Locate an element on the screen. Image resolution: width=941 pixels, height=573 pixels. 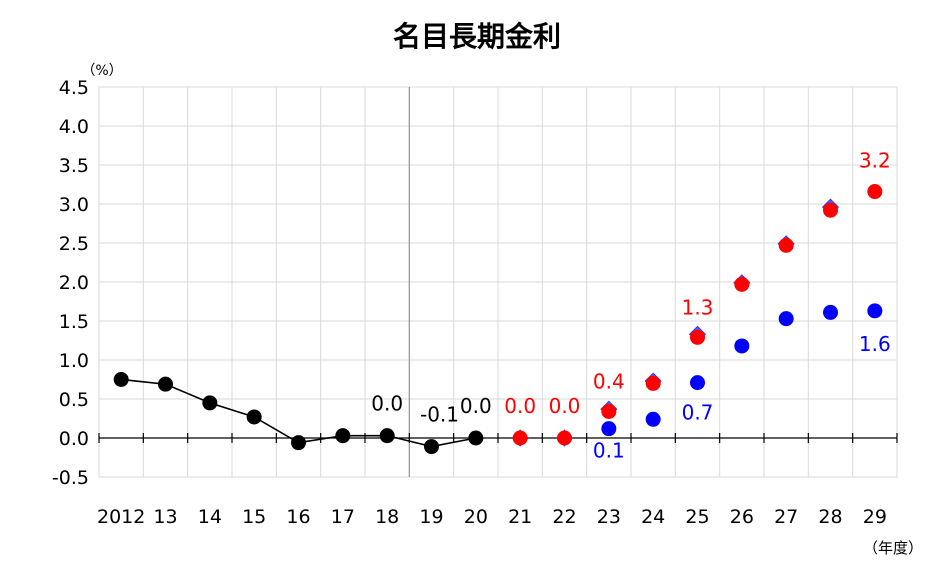
data-label: 0.4 is located at coordinates (609, 381).